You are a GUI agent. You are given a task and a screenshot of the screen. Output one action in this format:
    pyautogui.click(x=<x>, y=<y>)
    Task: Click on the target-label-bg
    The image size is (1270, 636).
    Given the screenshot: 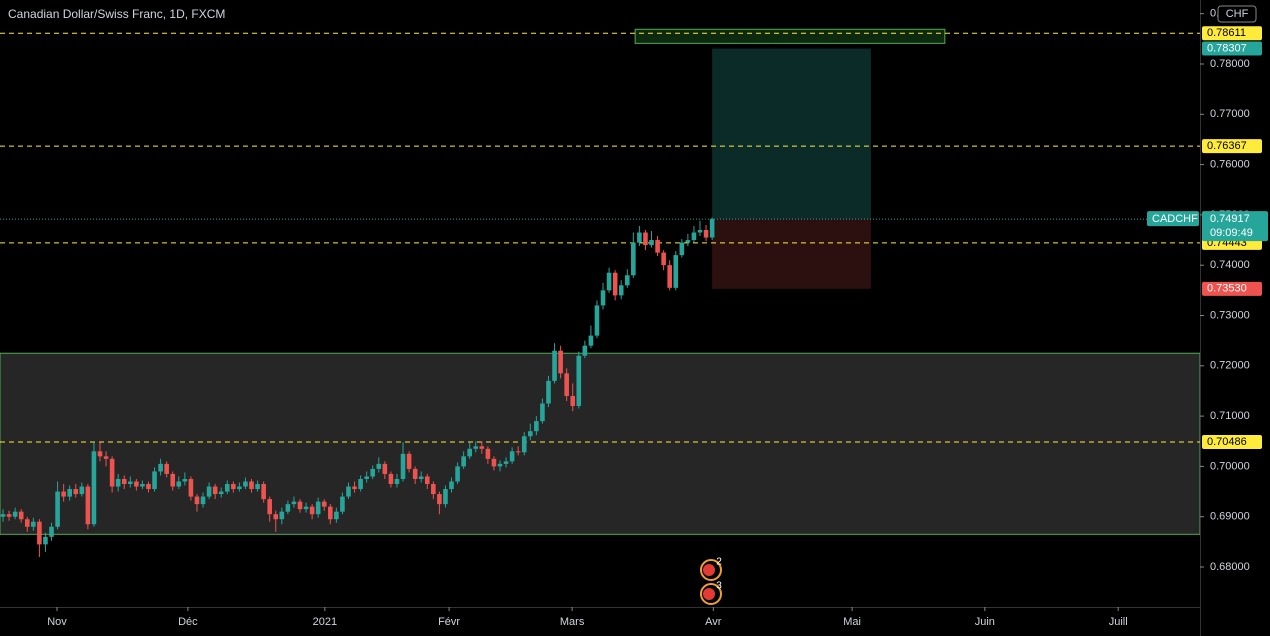 What is the action you would take?
    pyautogui.click(x=1232, y=48)
    